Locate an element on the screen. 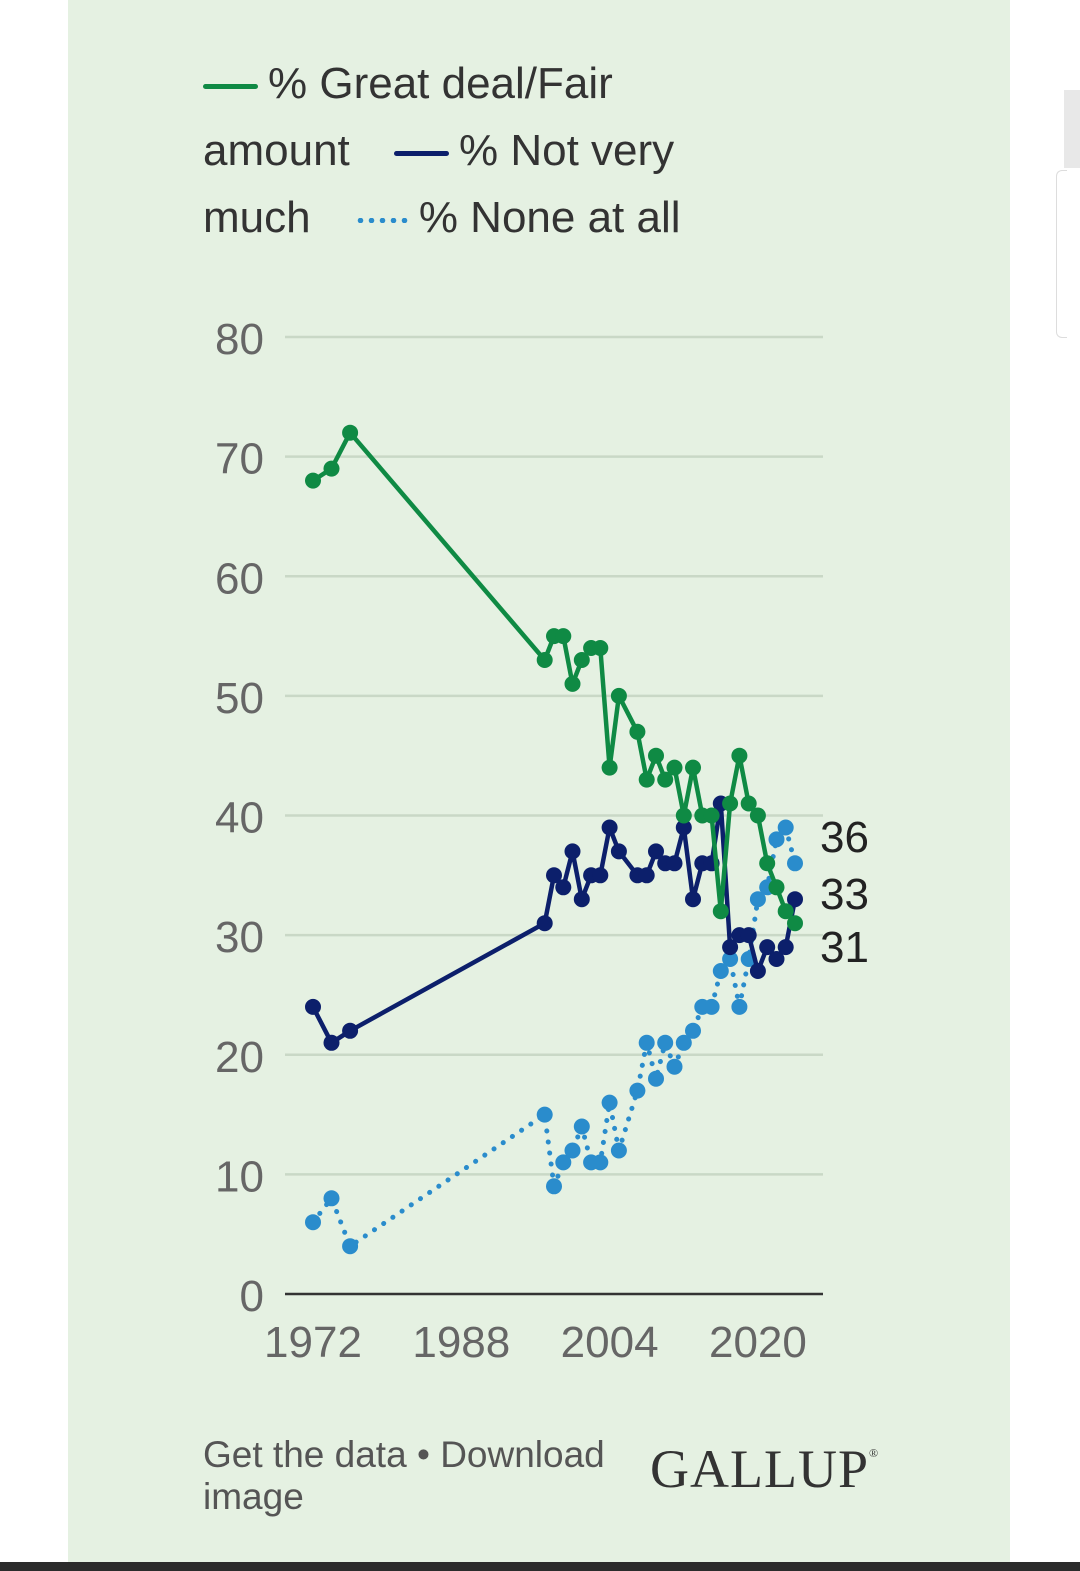  bottom-edge is located at coordinates (540, 1566).